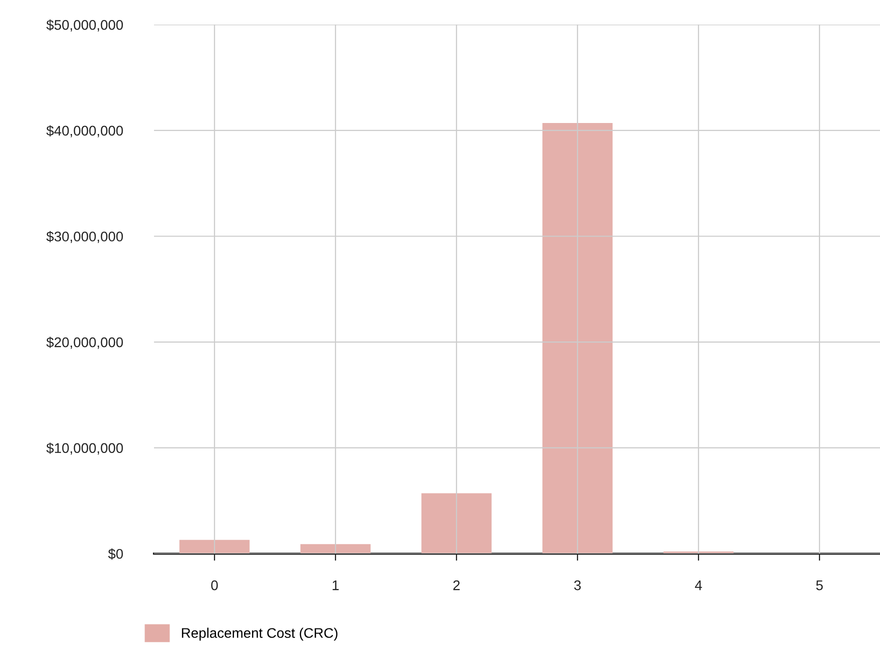 The image size is (880, 667). What do you see at coordinates (84, 342) in the screenshot?
I see `y-tick-label: $20,000,000` at bounding box center [84, 342].